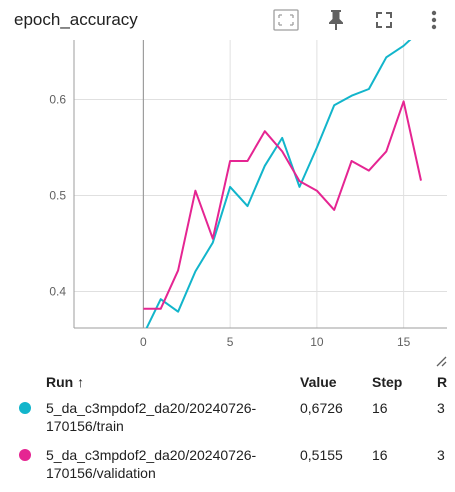  I want to click on more-vert-icon, so click(434, 20).